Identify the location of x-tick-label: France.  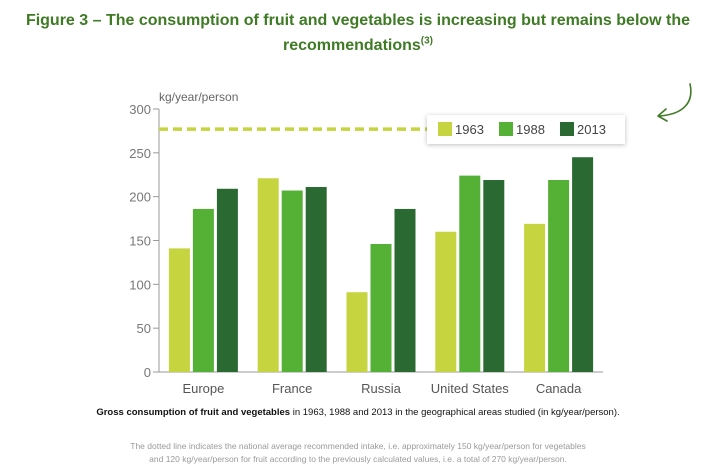
(292, 388).